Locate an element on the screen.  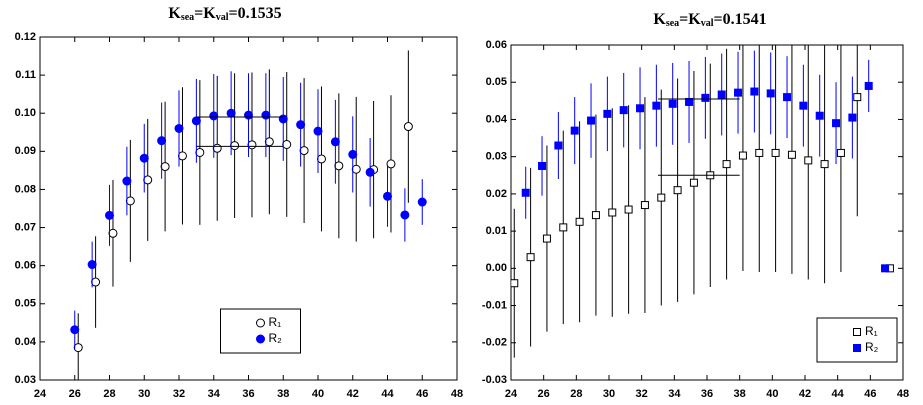
title-part: sea is located at coordinates (187, 17).